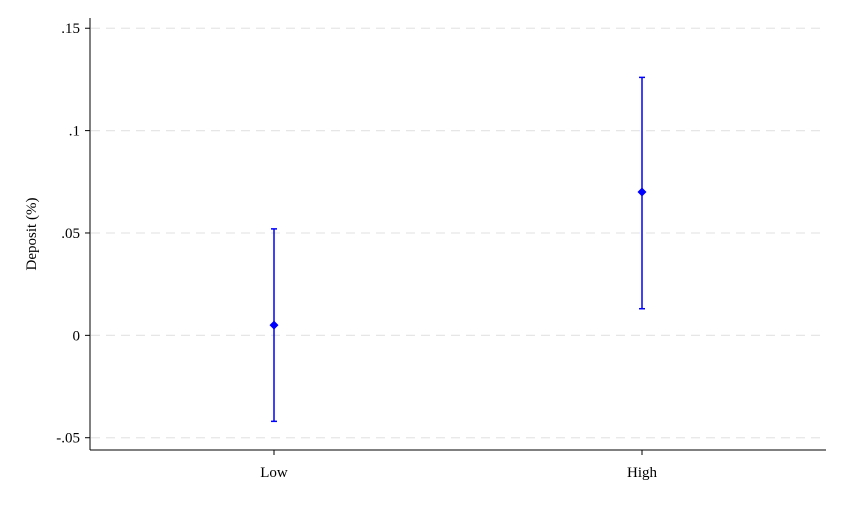 Image resolution: width=845 pixels, height=512 pixels. What do you see at coordinates (68, 439) in the screenshot?
I see `y-tick-label: -.05` at bounding box center [68, 439].